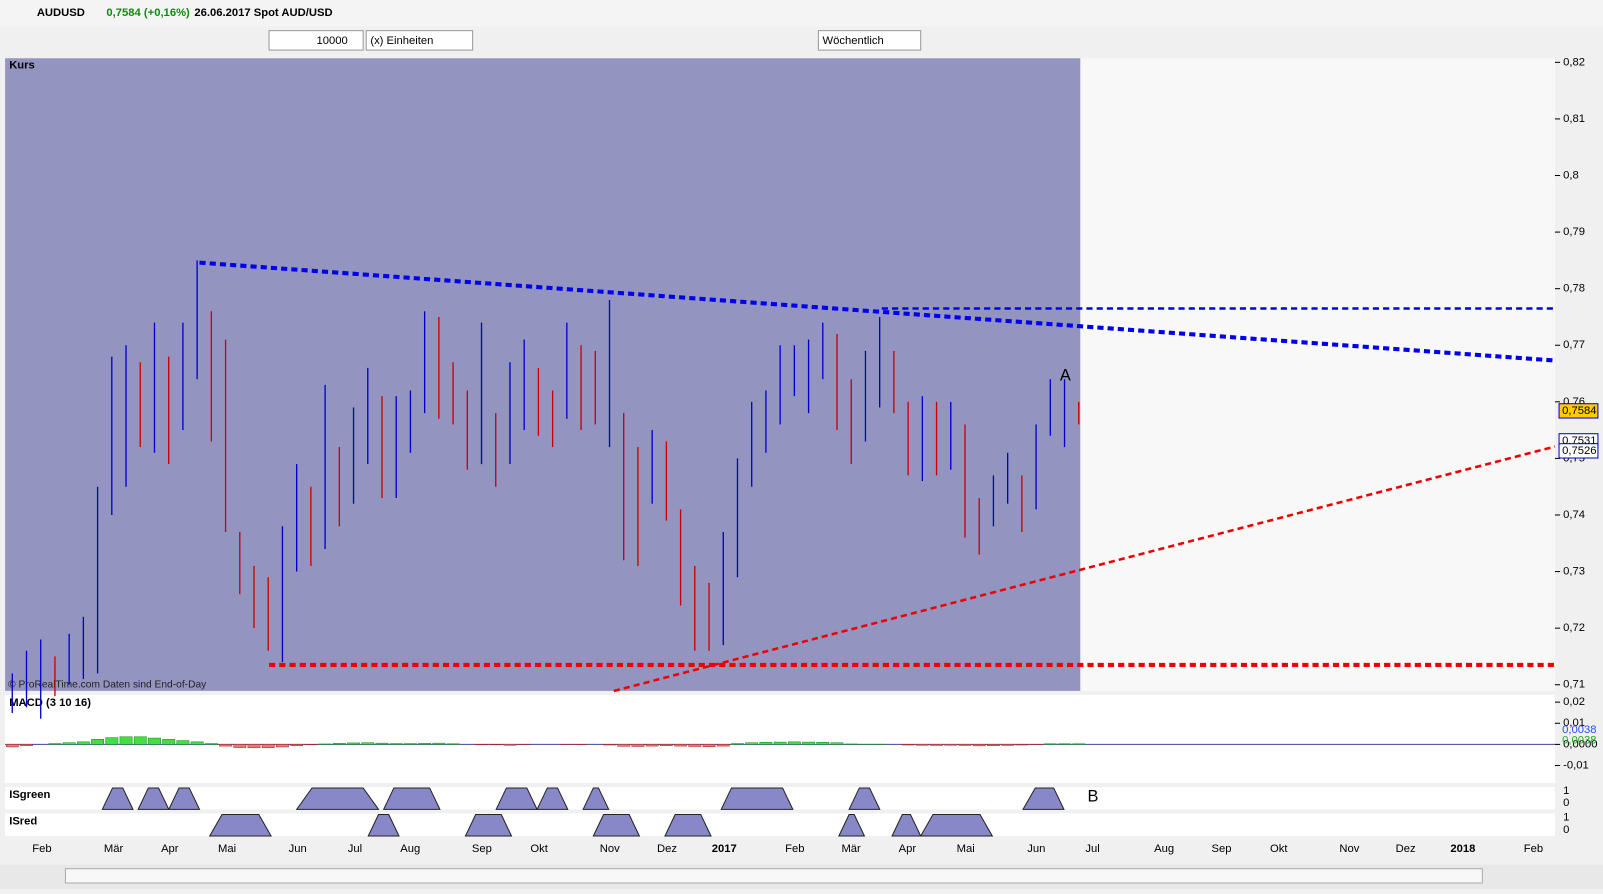 The image size is (1603, 894). What do you see at coordinates (1574, 702) in the screenshot?
I see `y-tick-label: 0,02` at bounding box center [1574, 702].